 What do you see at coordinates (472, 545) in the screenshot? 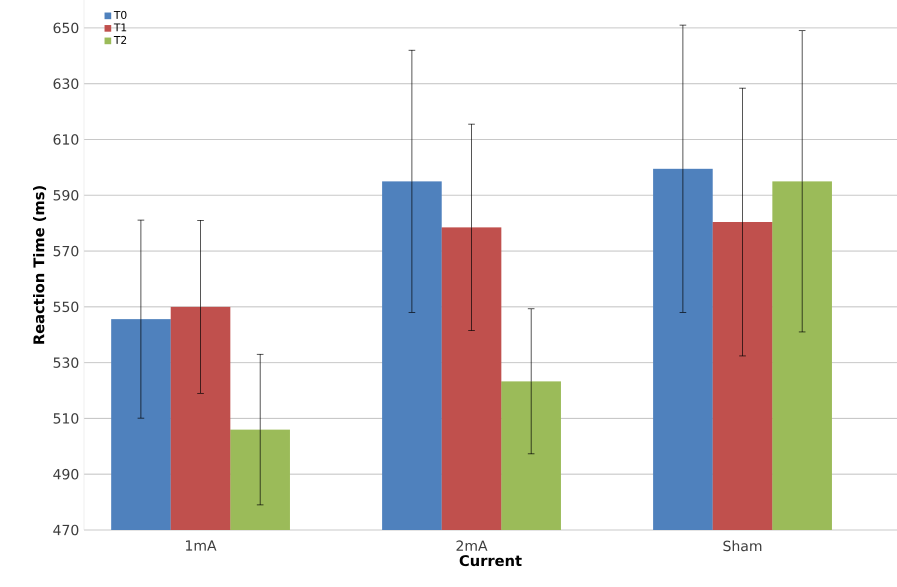
I see `x-tick-label: 2mA` at bounding box center [472, 545].